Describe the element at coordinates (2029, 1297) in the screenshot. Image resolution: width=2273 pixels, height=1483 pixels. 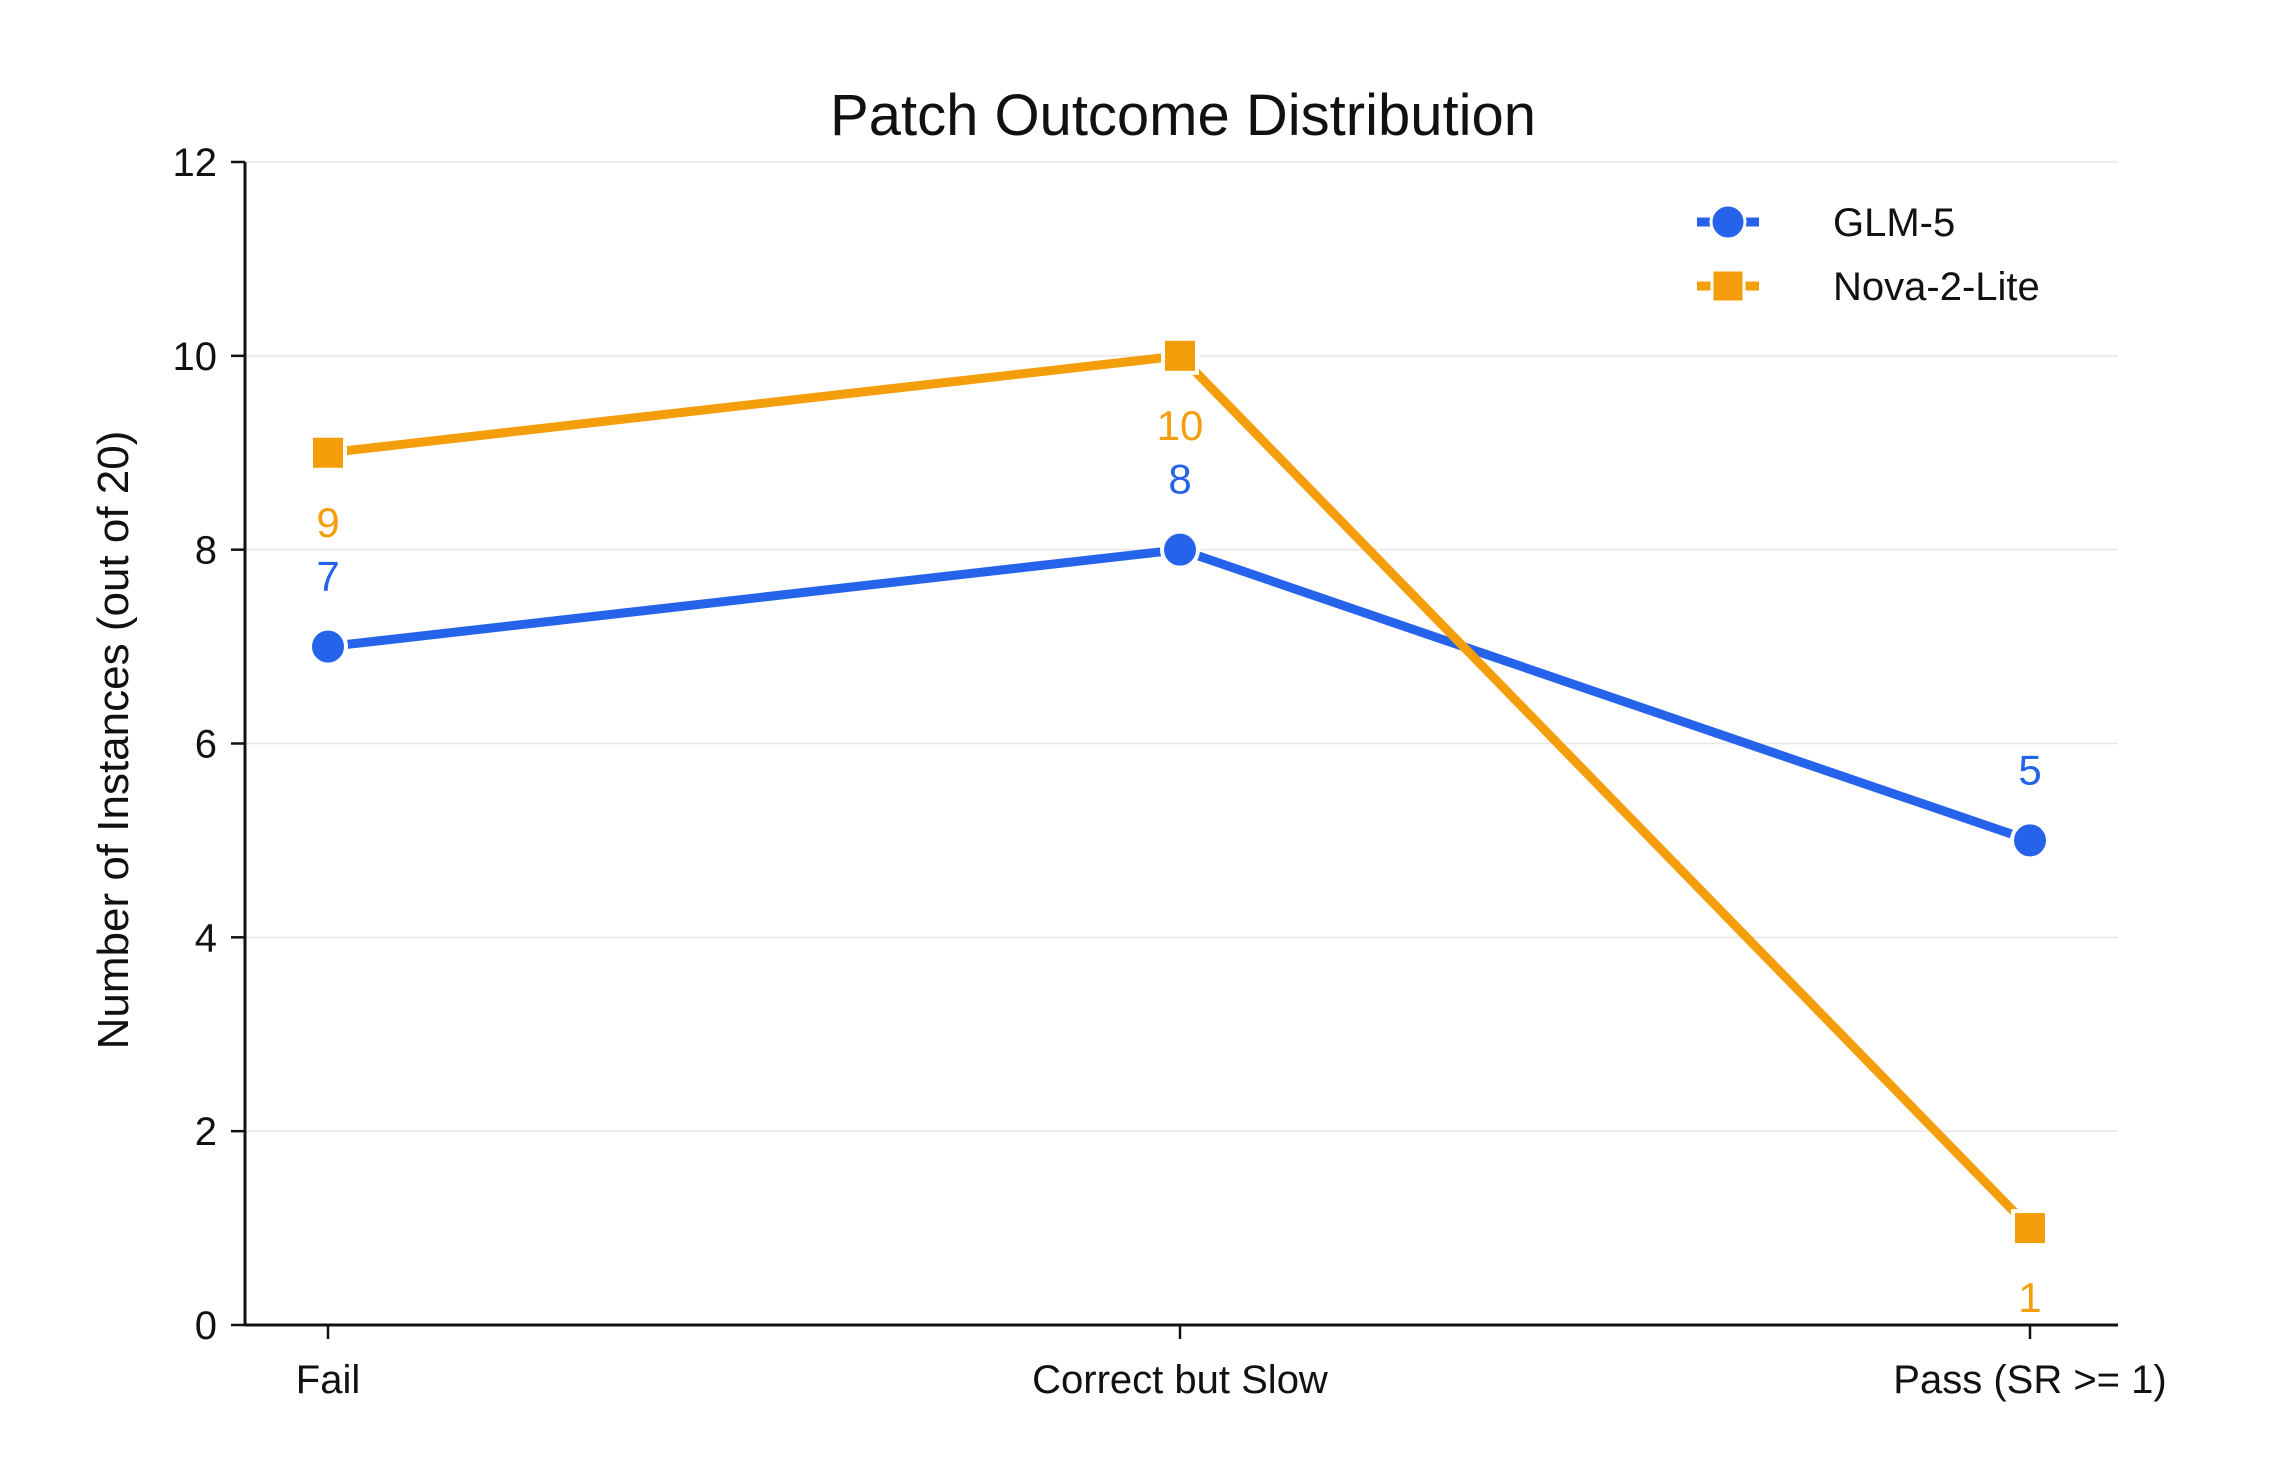
I see `data-label: 1` at that location.